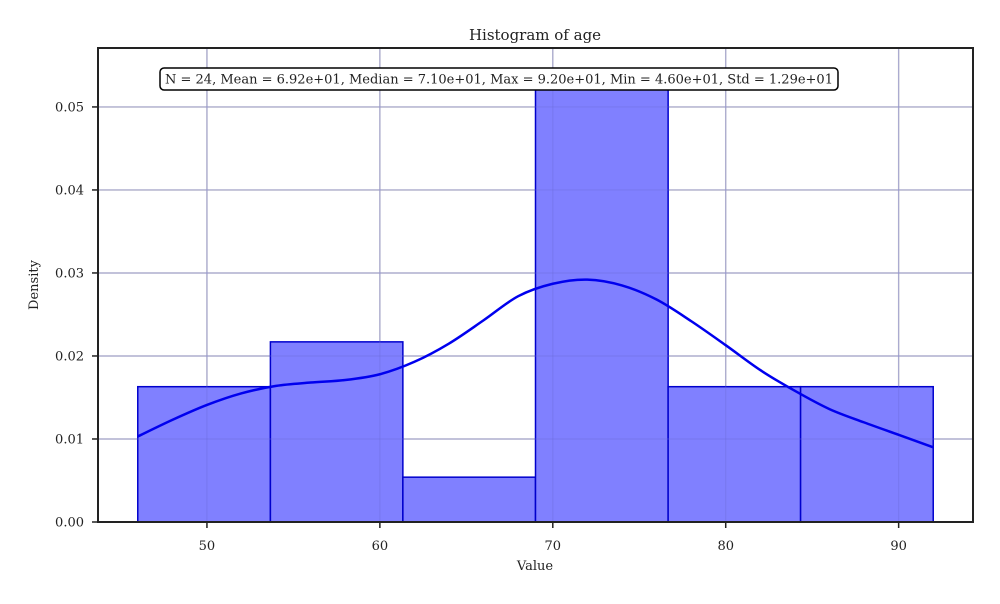 This screenshot has height=604, width=1000. I want to click on x-tick-label: 80, so click(725, 546).